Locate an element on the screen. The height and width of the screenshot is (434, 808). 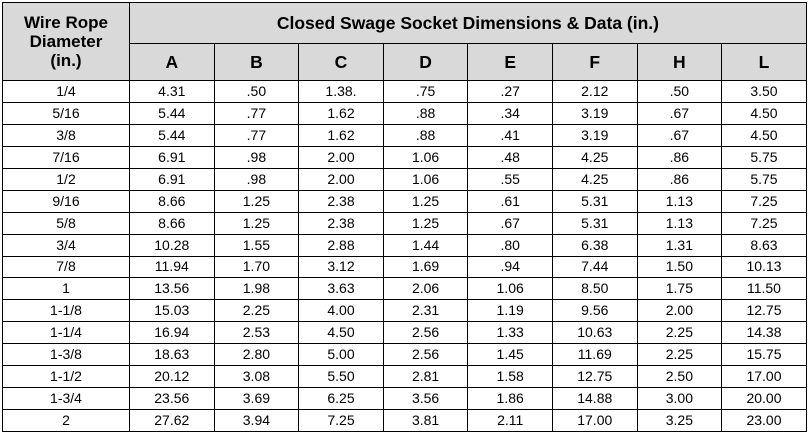
table-row: 5/16 5.44.77 1.62.88.34 3.19.67 4.50 is located at coordinates (404, 113).